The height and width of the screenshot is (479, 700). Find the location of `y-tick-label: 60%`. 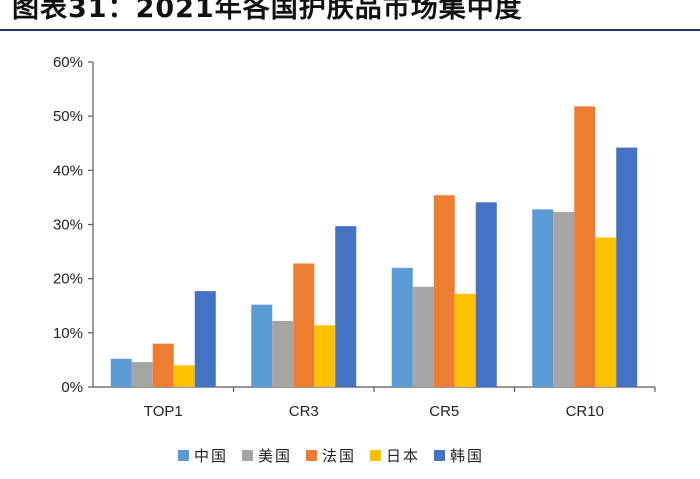

y-tick-label: 60% is located at coordinates (68, 62).